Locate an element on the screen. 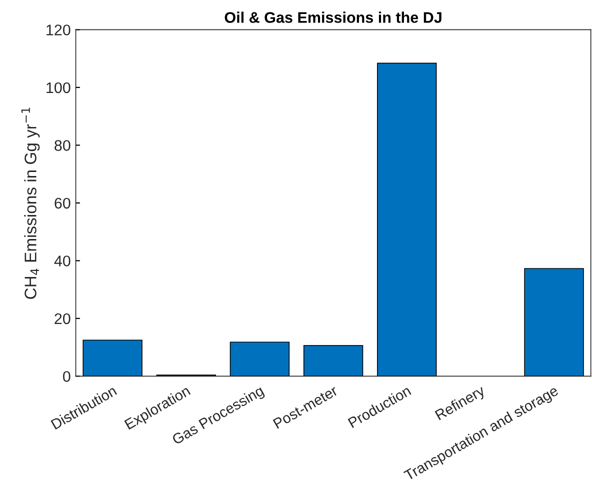 The height and width of the screenshot is (495, 592). y-axis-title: CH$_{4}$ Emissions in Gg yr$^{−1}$ is located at coordinates (30, 203).